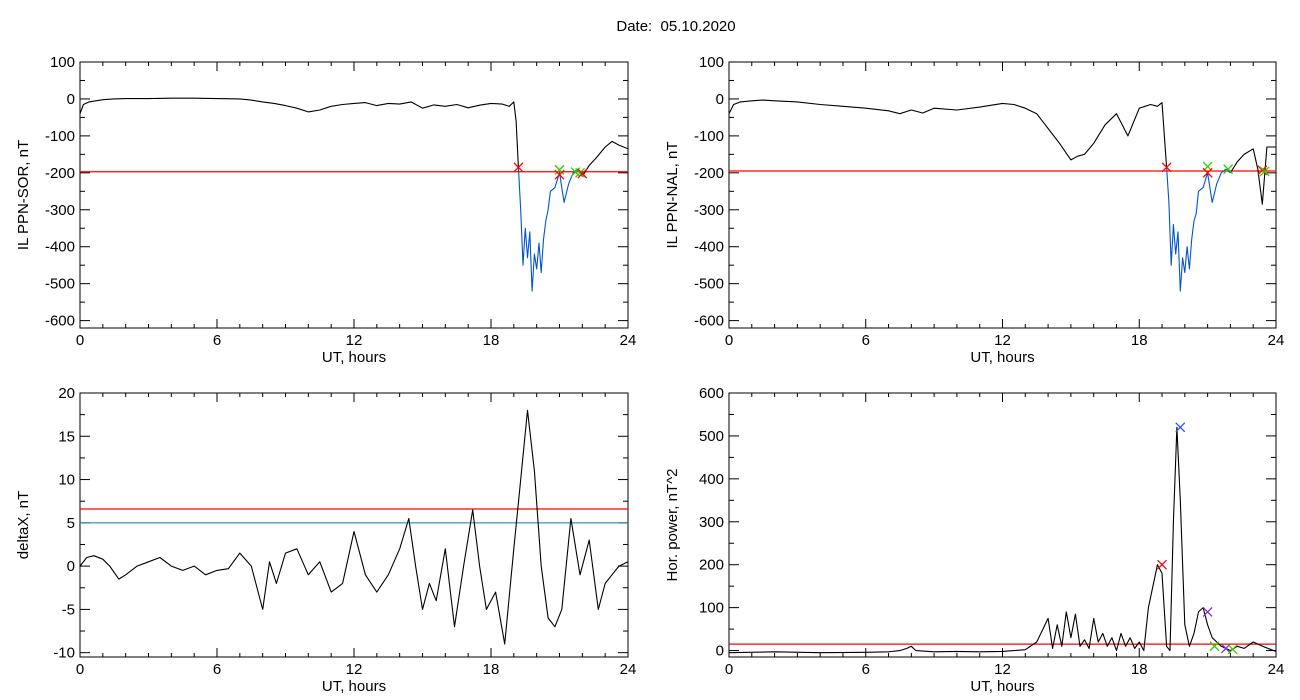 Image resolution: width=1300 pixels, height=700 pixels. What do you see at coordinates (711, 393) in the screenshot?
I see `y-tick-label: 600` at bounding box center [711, 393].